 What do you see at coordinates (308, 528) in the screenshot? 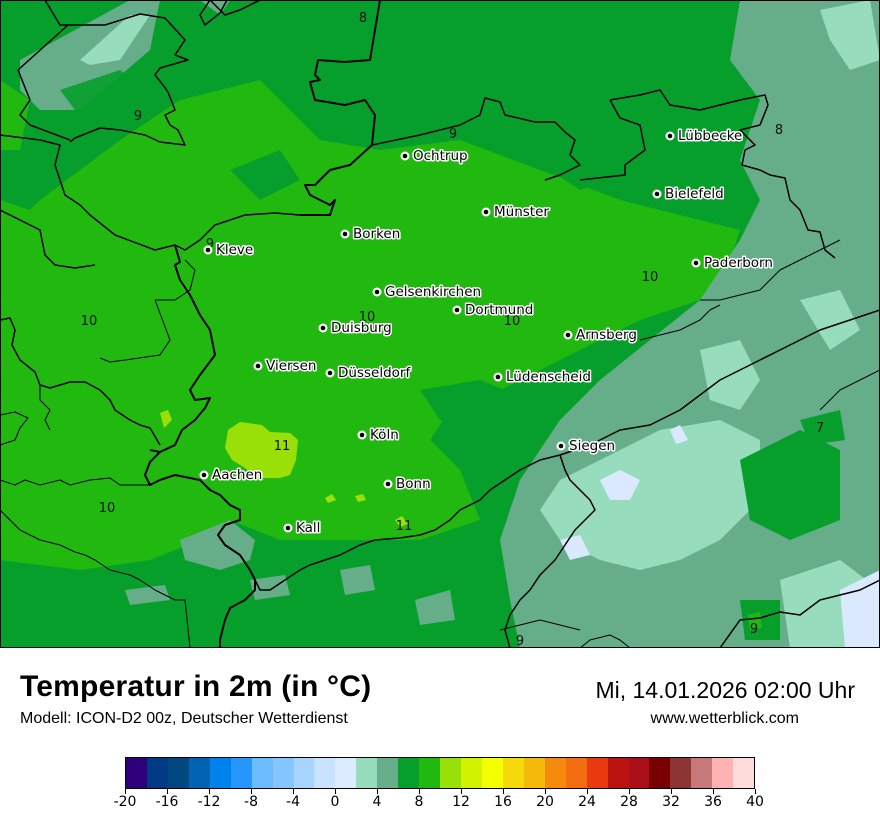
I see `city-label: Kall` at bounding box center [308, 528].